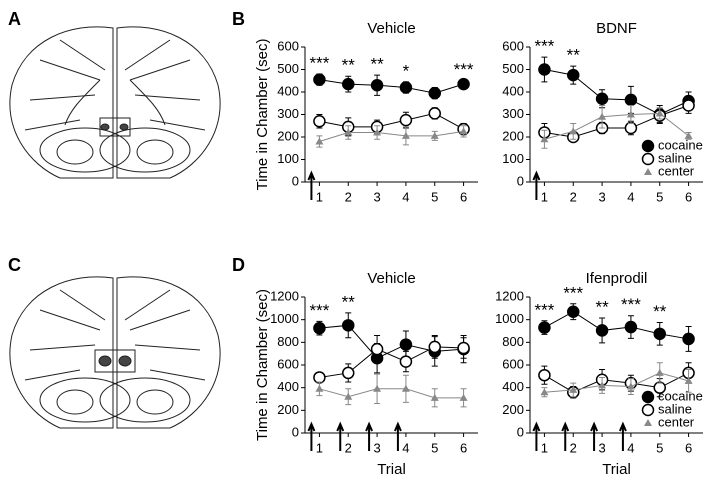  What do you see at coordinates (238, 19) in the screenshot?
I see `panel-label: B` at bounding box center [238, 19].